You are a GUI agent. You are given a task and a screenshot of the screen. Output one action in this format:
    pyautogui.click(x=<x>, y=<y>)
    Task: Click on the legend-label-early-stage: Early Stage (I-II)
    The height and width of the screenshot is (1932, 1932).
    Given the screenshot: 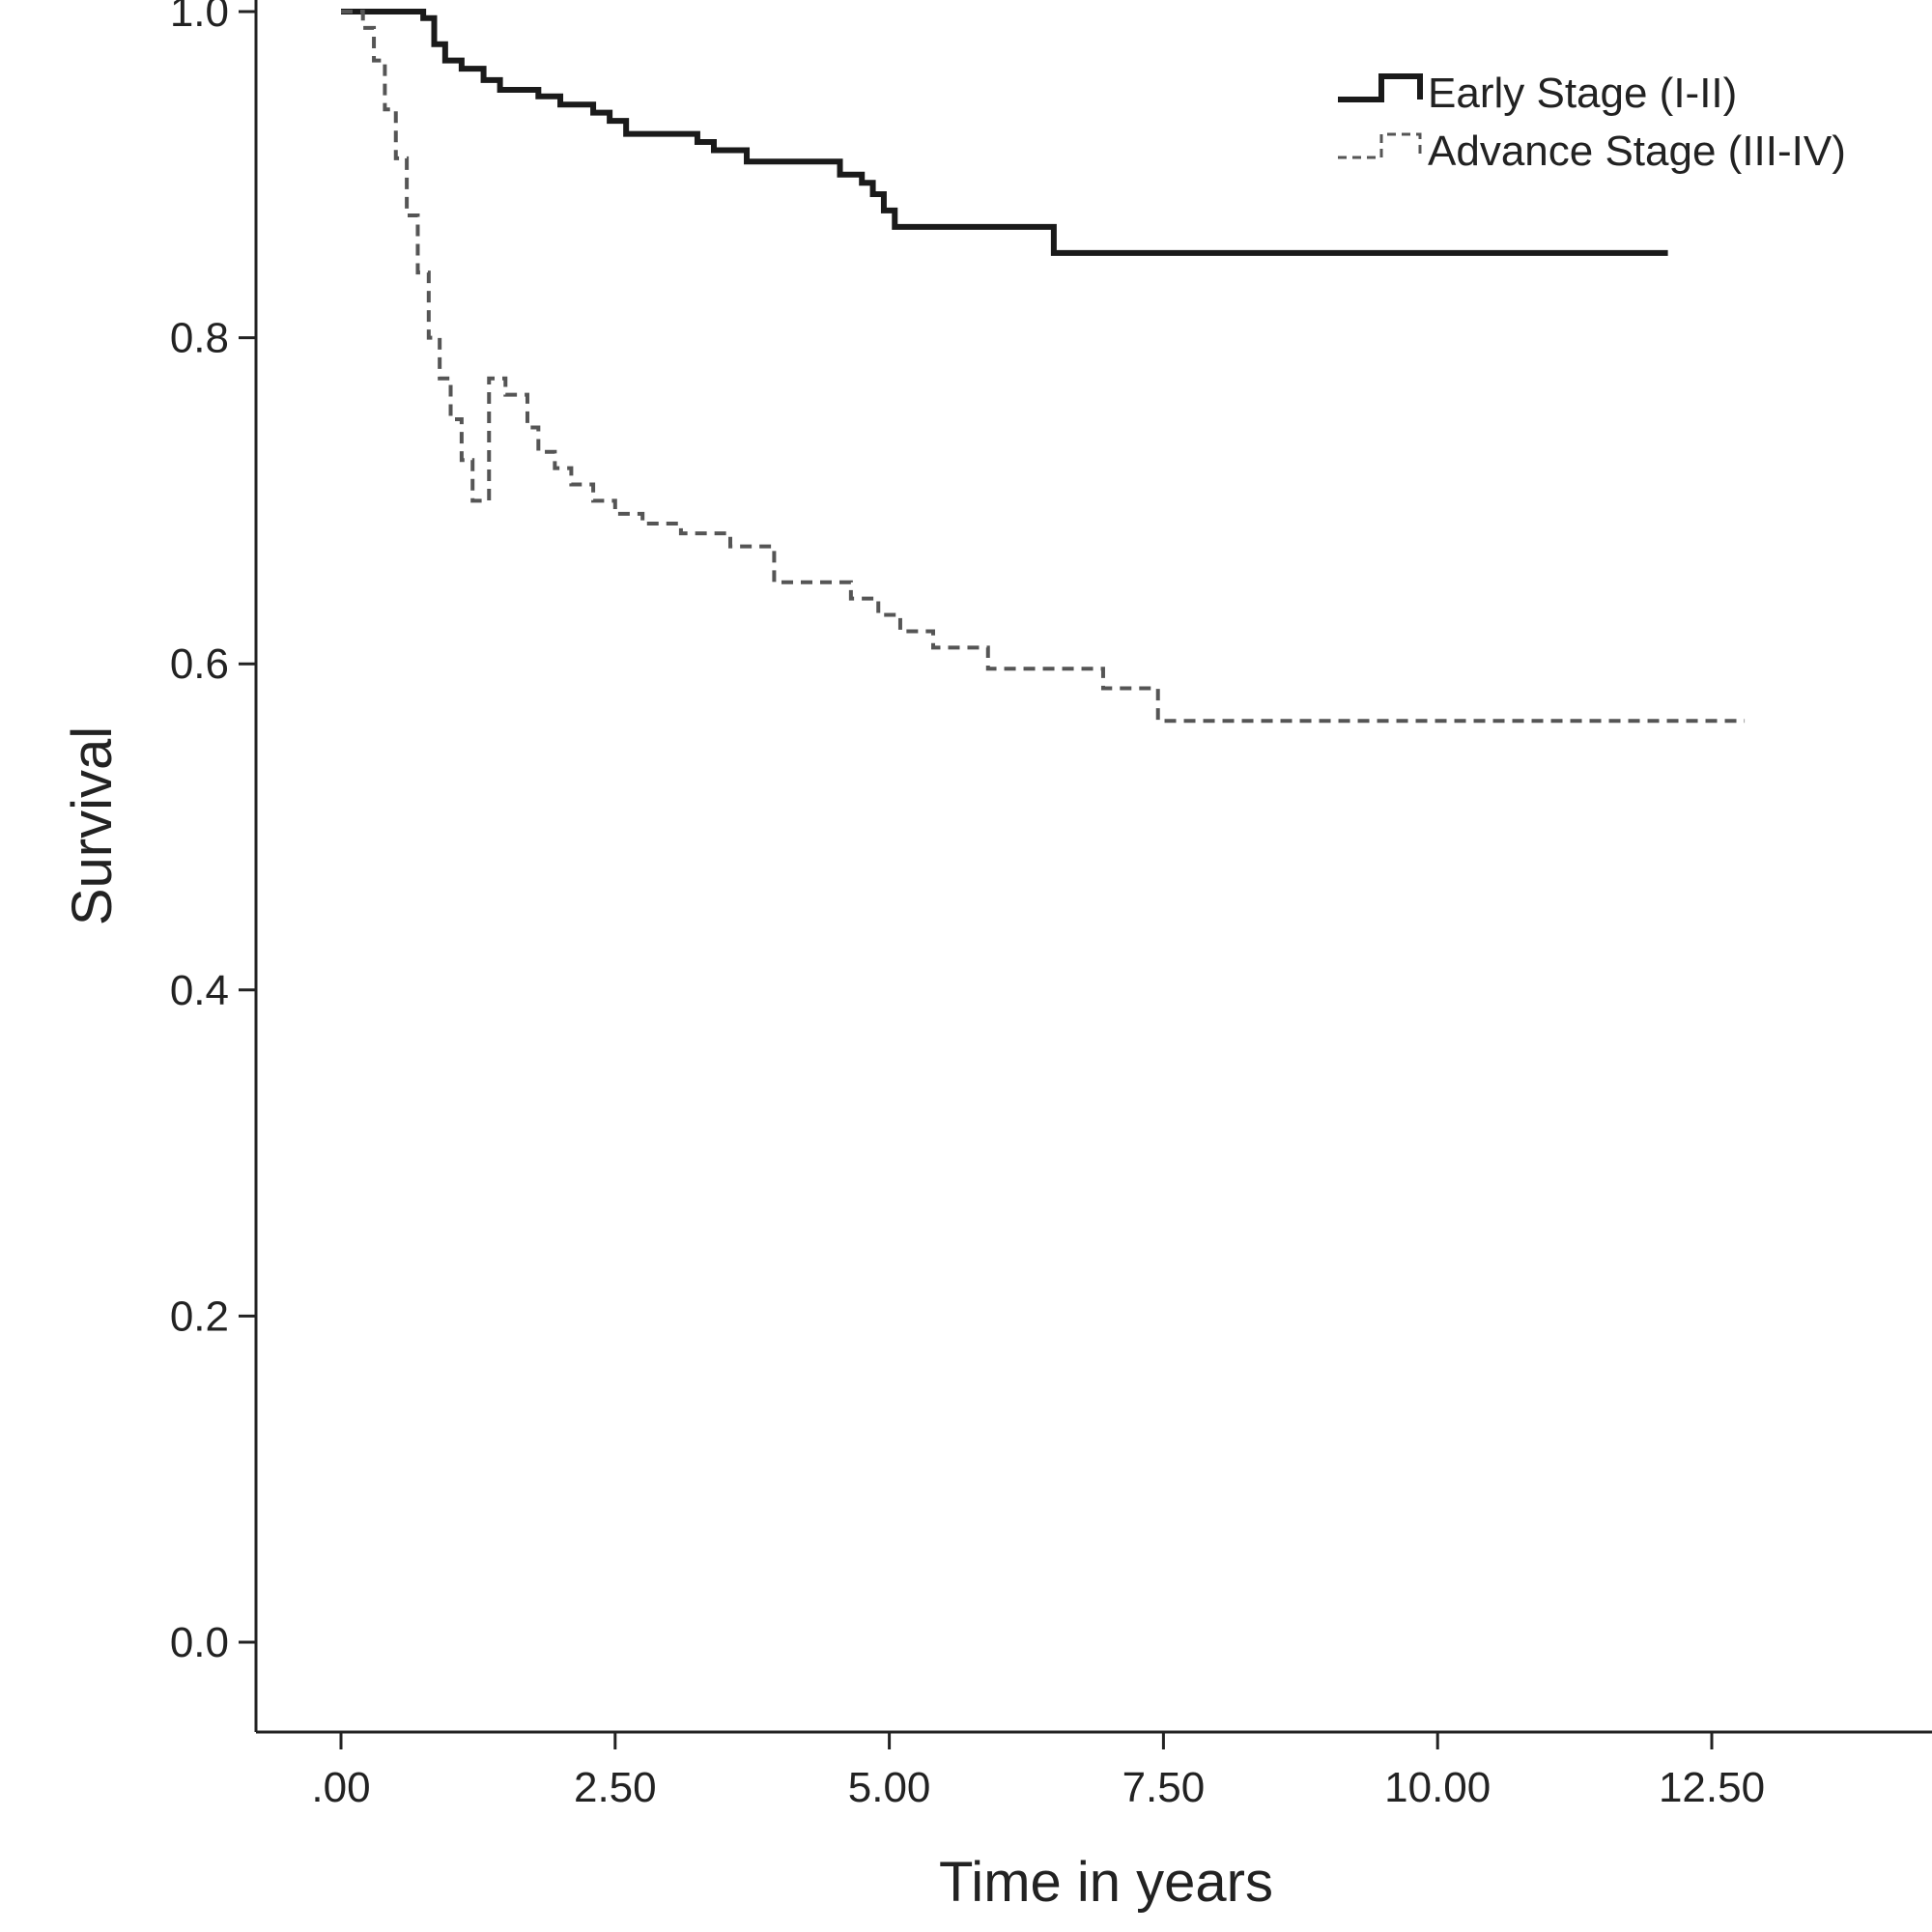 What is the action you would take?
    pyautogui.click(x=1582, y=93)
    